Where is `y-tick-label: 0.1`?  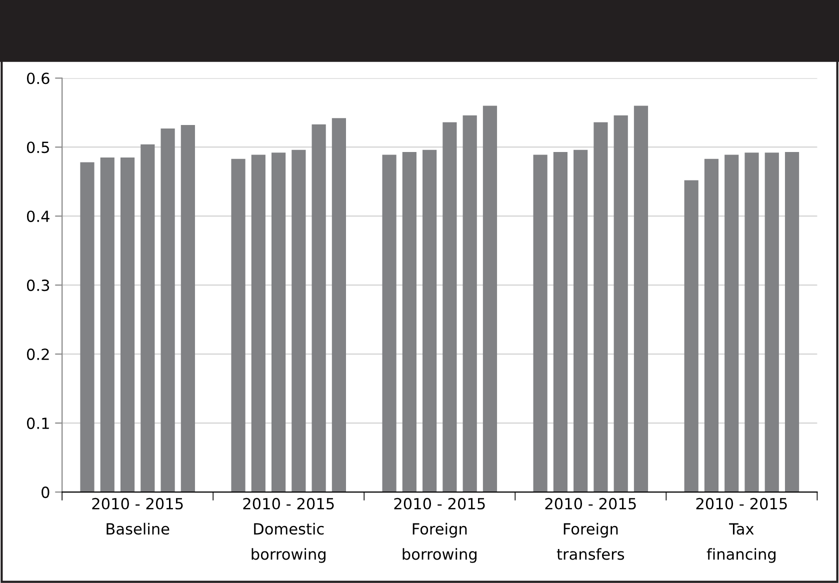 y-tick-label: 0.1 is located at coordinates (37, 424).